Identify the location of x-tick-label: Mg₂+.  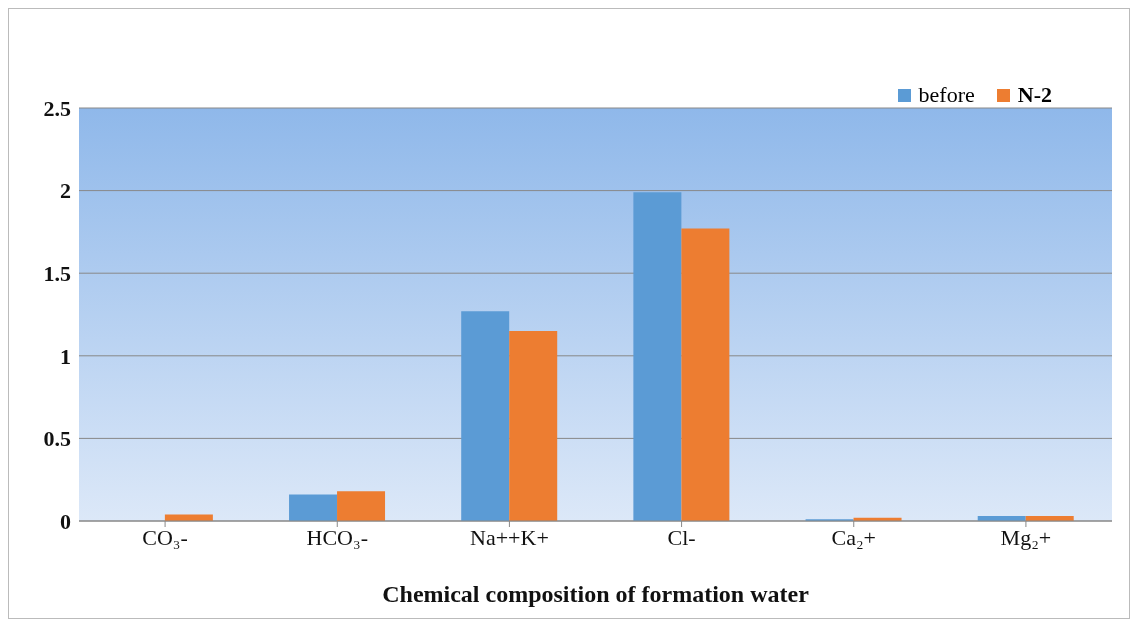
(1026, 537).